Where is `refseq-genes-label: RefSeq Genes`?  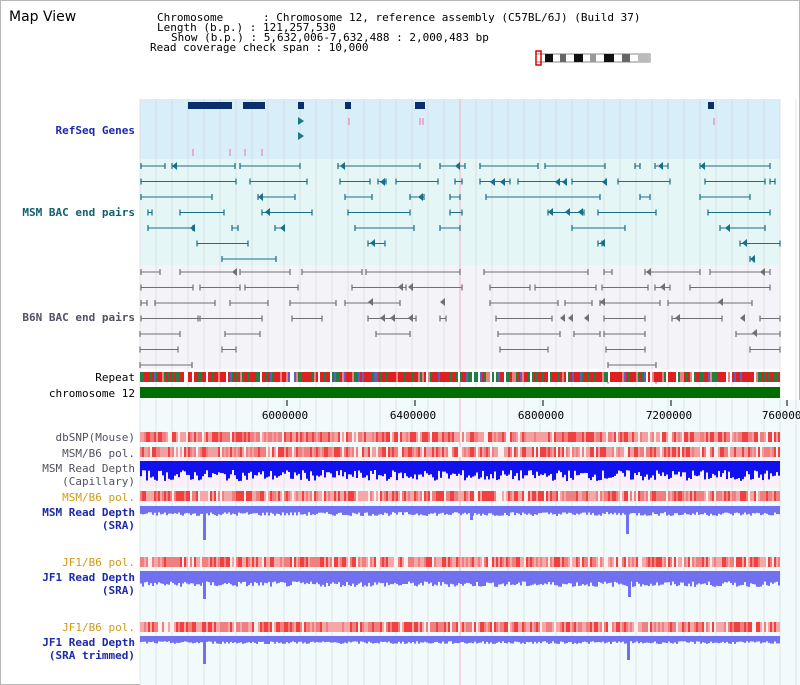
refseq-genes-label: RefSeq Genes is located at coordinates (95, 130).